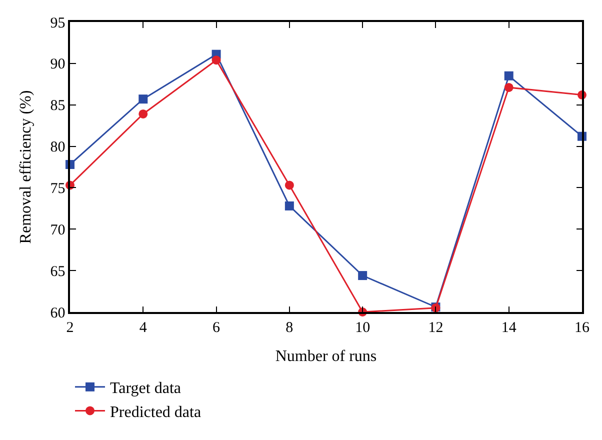 This screenshot has width=602, height=440. I want to click on y-tick-label: 80, so click(58, 148).